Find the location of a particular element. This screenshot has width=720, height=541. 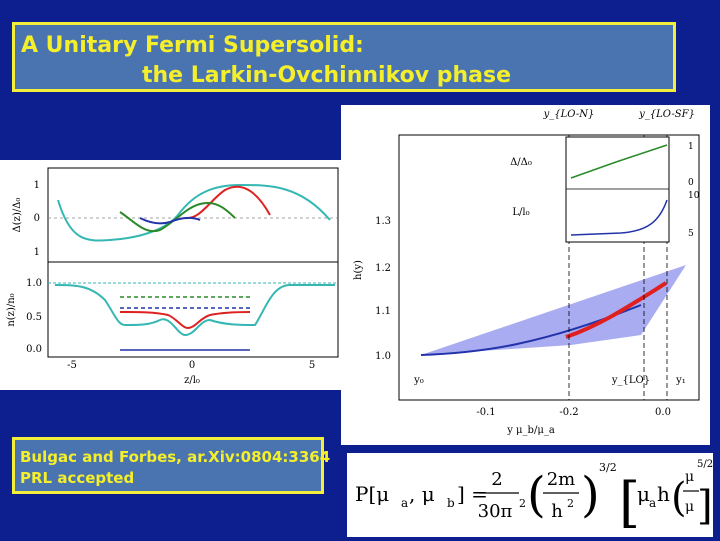

formula-paren-den-sup: 2 is located at coordinates (570, 503).